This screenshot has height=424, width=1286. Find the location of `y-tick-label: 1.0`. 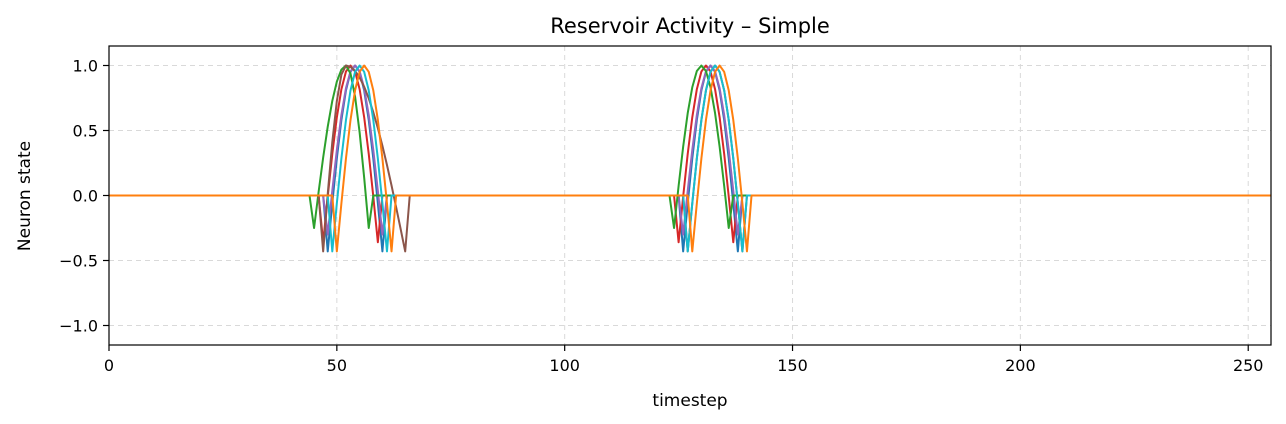

y-tick-label: 1.0 is located at coordinates (85, 66).